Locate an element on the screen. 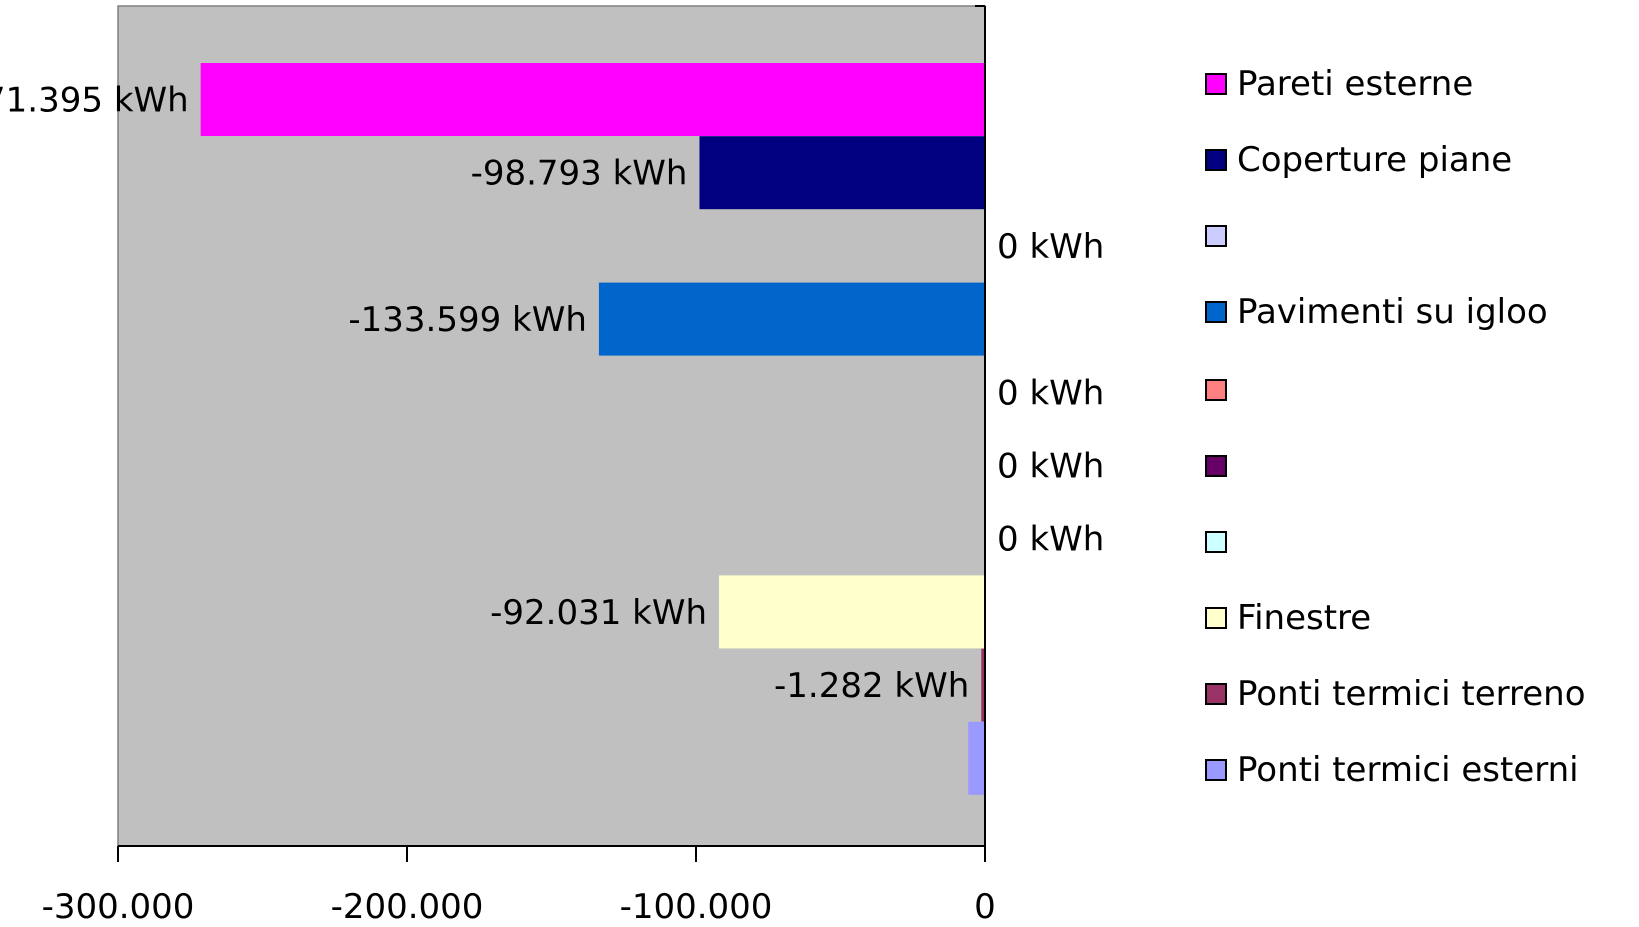 The height and width of the screenshot is (927, 1639). legend-item: Finestre is located at coordinates (1288, 618).